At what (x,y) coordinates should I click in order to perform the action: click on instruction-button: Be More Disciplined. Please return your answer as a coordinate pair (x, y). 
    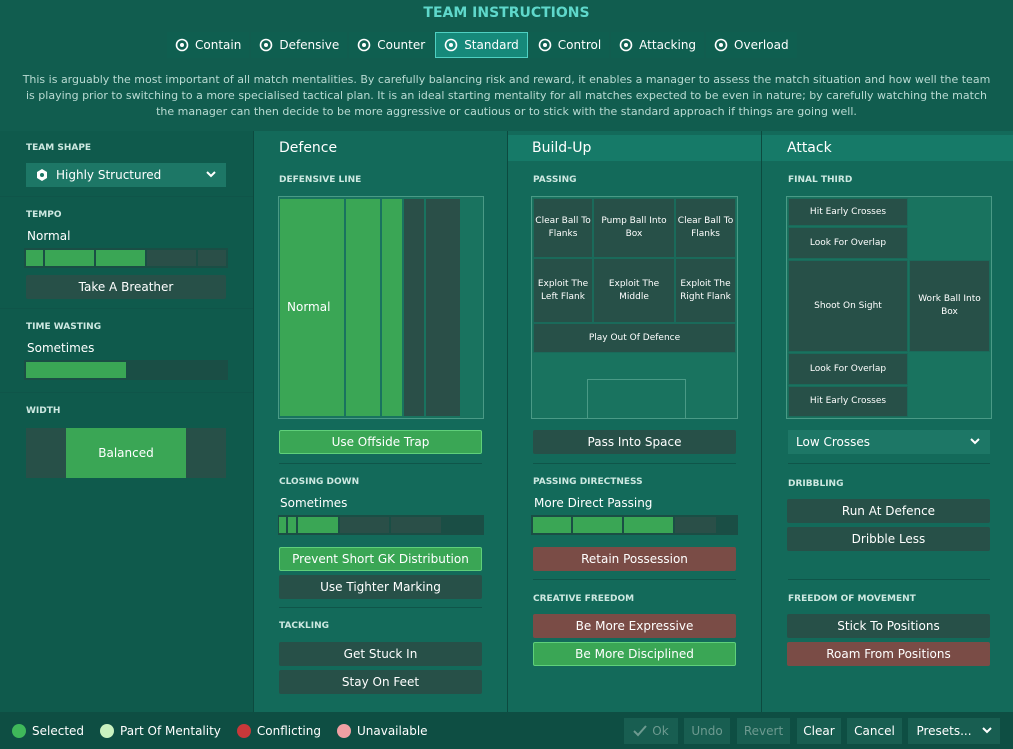
    Looking at the image, I should click on (634, 654).